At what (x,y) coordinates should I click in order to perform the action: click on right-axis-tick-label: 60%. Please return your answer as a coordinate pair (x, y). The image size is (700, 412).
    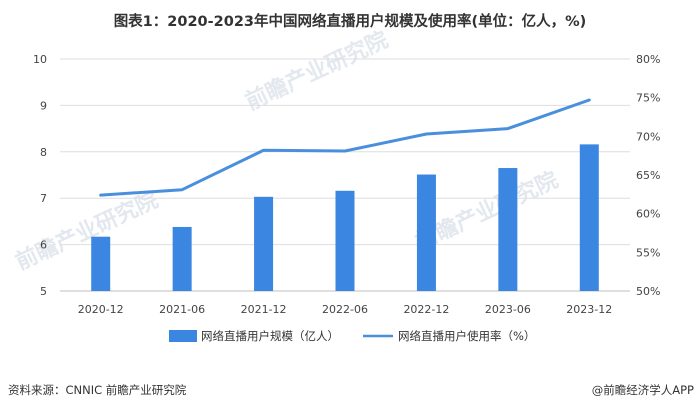
    Looking at the image, I should click on (648, 214).